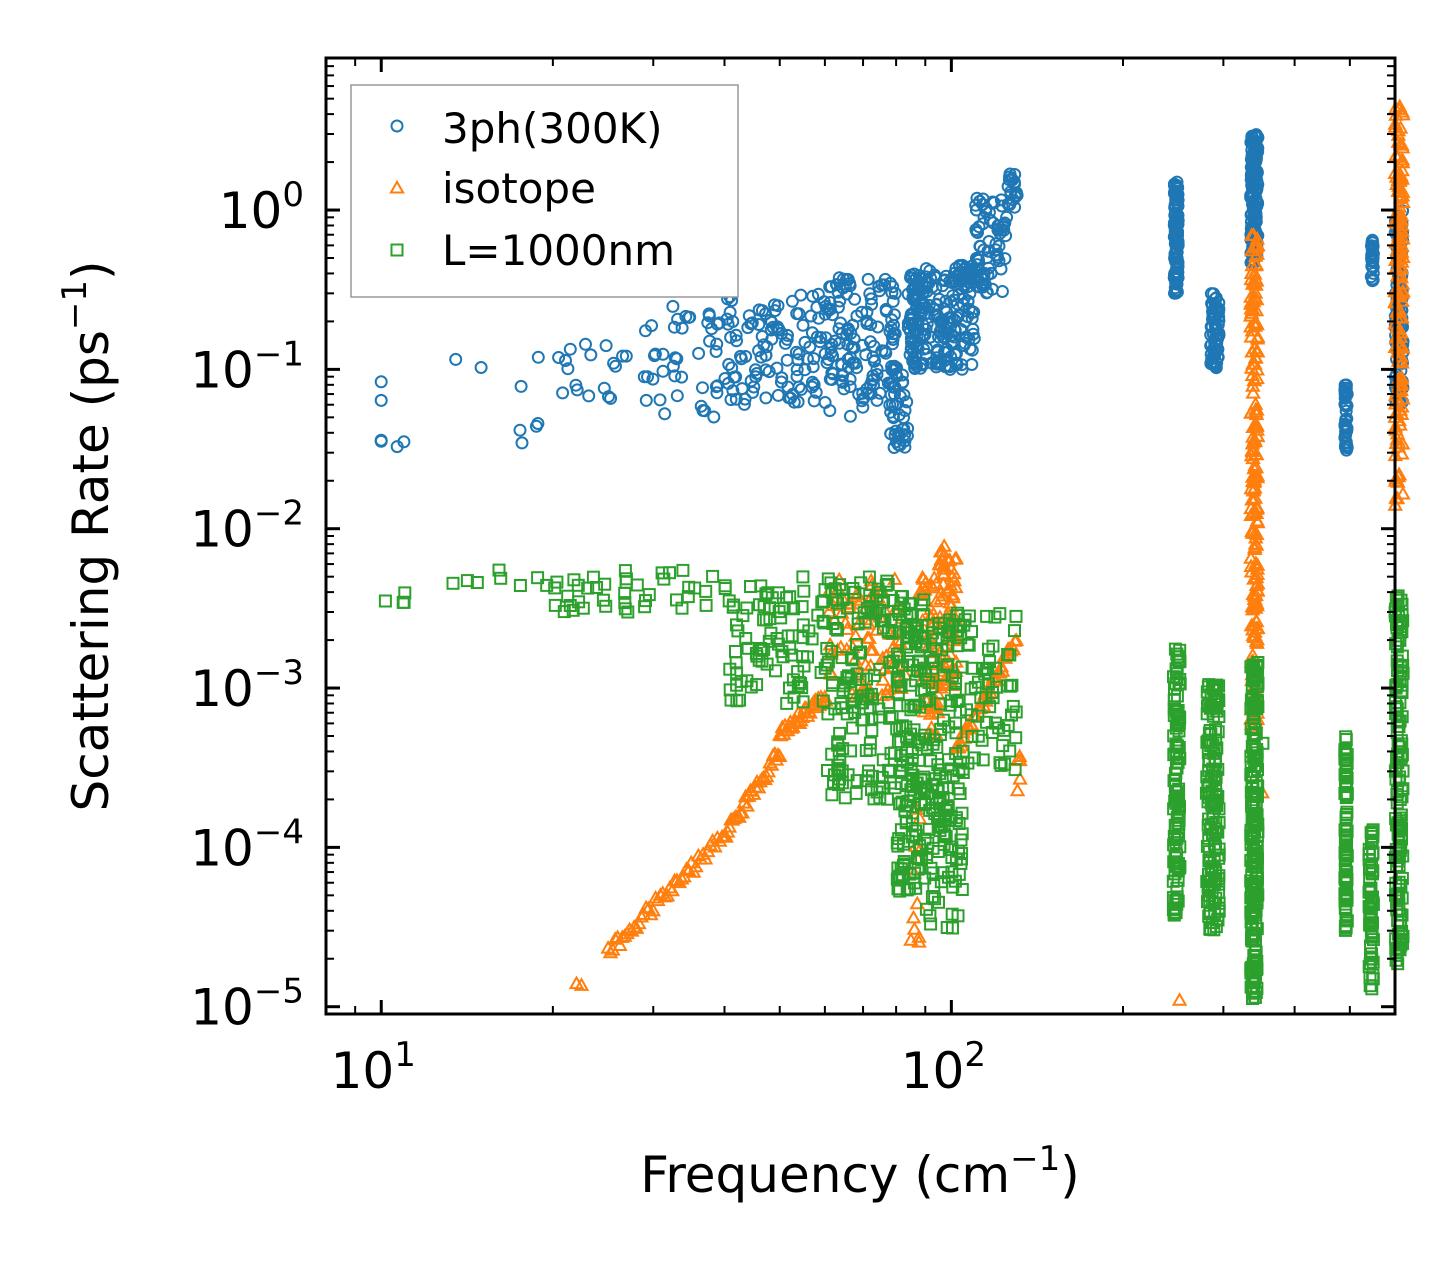 The width and height of the screenshot is (1455, 1265). Describe the element at coordinates (552, 128) in the screenshot. I see `legend-label-3ph: 3ph(300K)` at that location.